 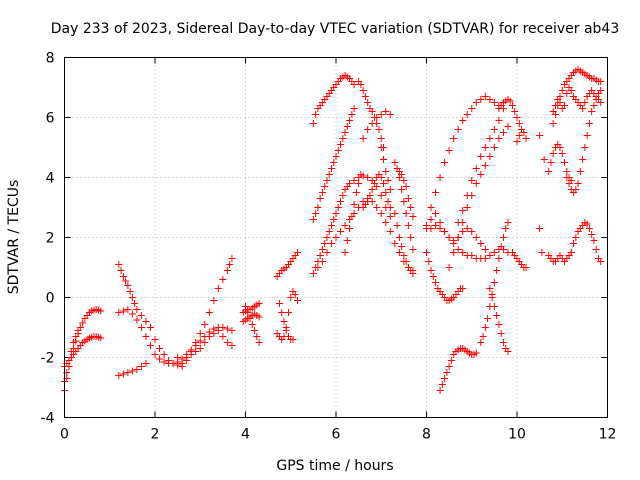 I want to click on y-tick-label: -4, so click(x=48, y=419).